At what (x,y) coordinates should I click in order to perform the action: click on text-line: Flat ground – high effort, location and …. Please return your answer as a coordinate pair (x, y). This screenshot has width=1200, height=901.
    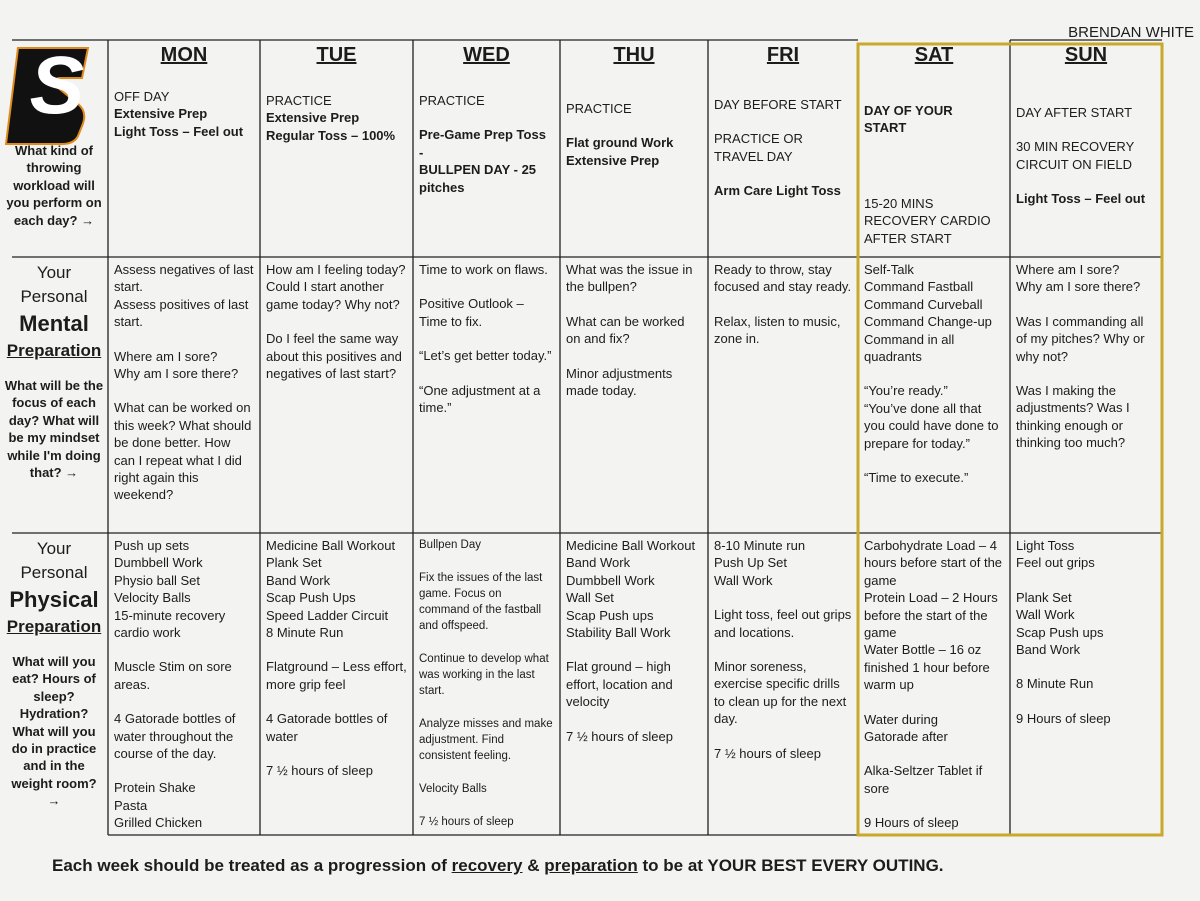
    Looking at the image, I should click on (619, 684).